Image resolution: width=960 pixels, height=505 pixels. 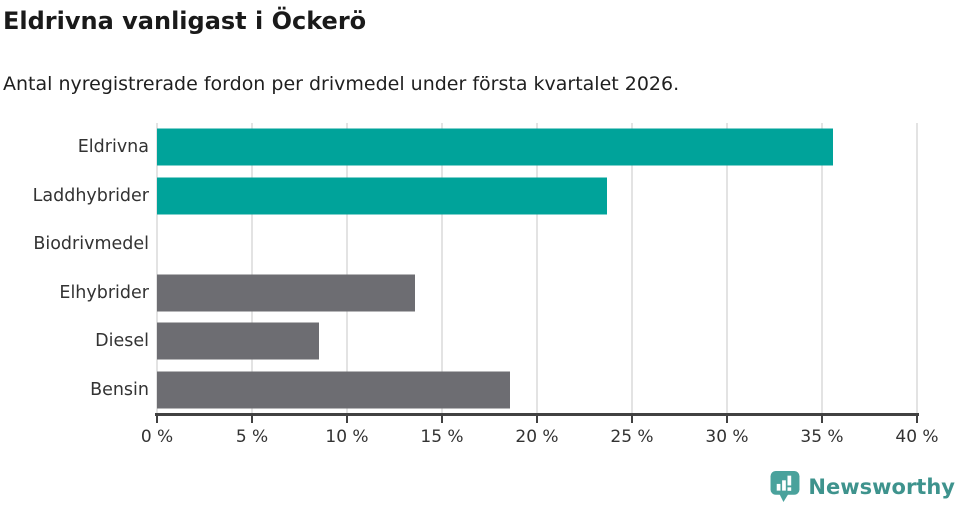 I want to click on x-axis-tick-label: 30 %, so click(x=727, y=437).